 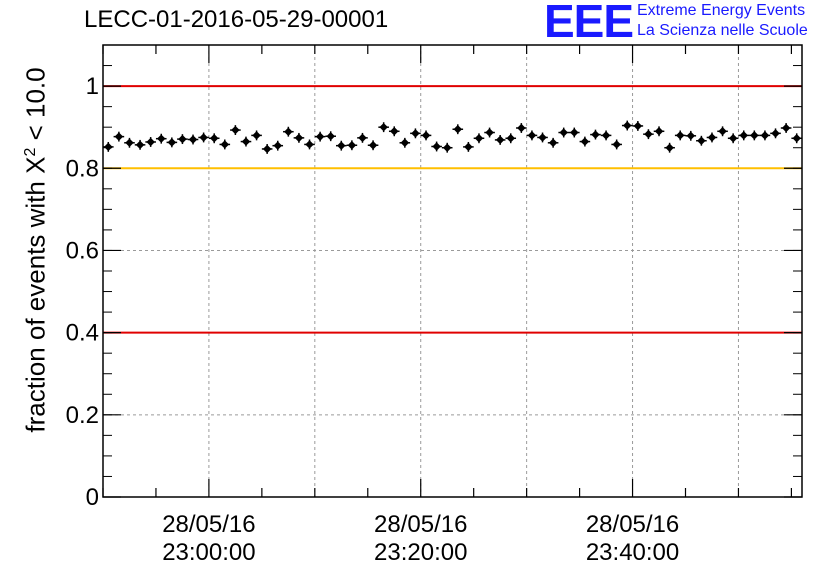 What do you see at coordinates (236, 19) in the screenshot?
I see `chart-title: LECC-01-2016-05-29-00001` at bounding box center [236, 19].